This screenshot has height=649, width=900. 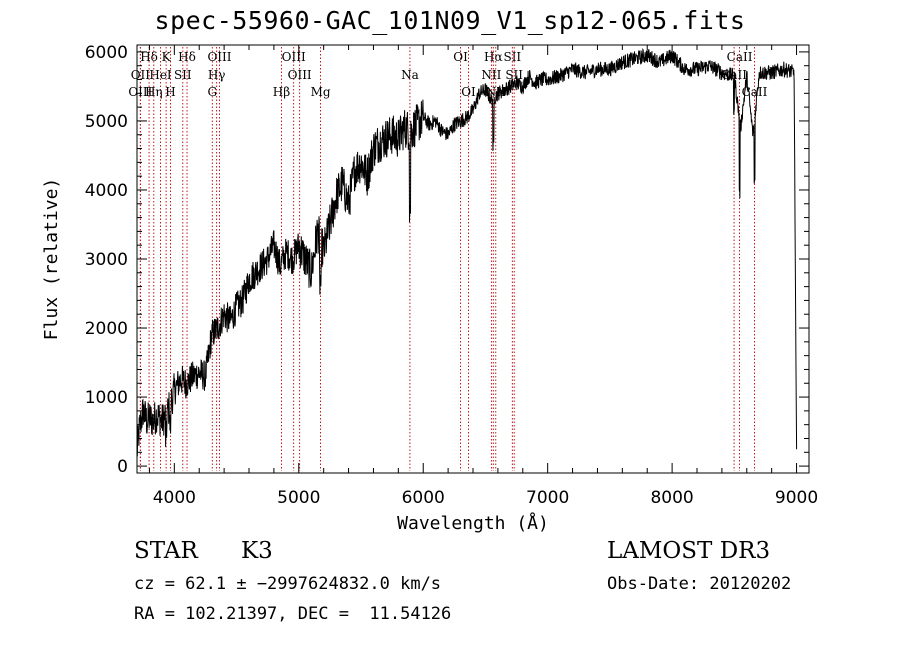 I want to click on x-tick-label: 9000, so click(x=796, y=498).